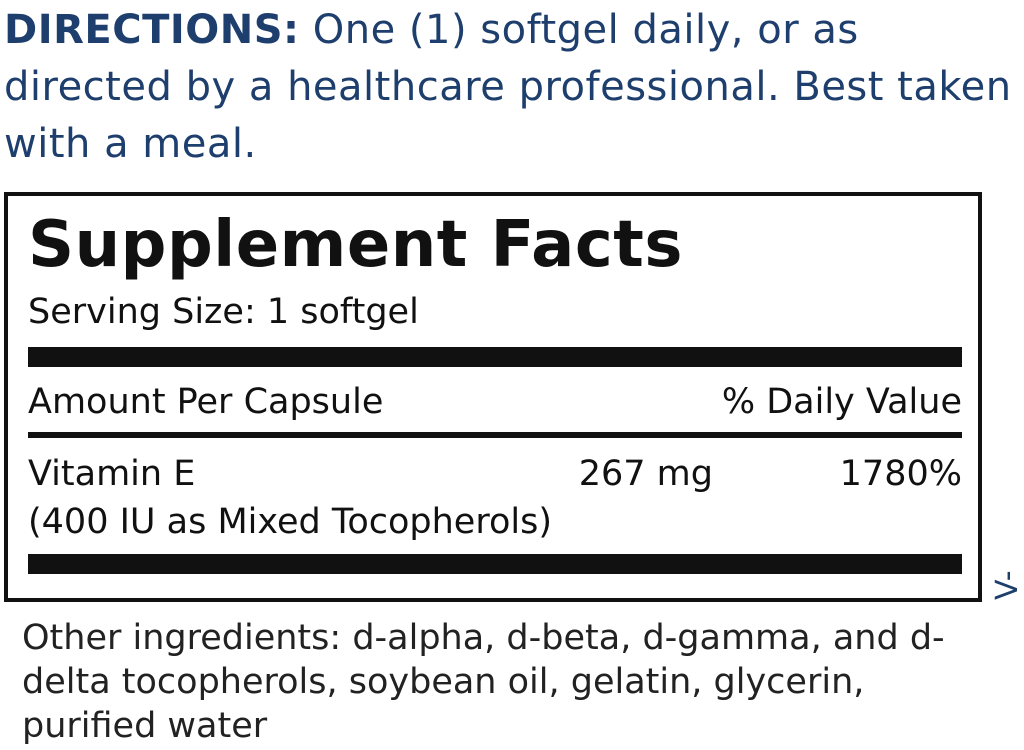 The image size is (1024, 750). I want to click on serving-size: Serving Size: 1 softgel, so click(223, 312).